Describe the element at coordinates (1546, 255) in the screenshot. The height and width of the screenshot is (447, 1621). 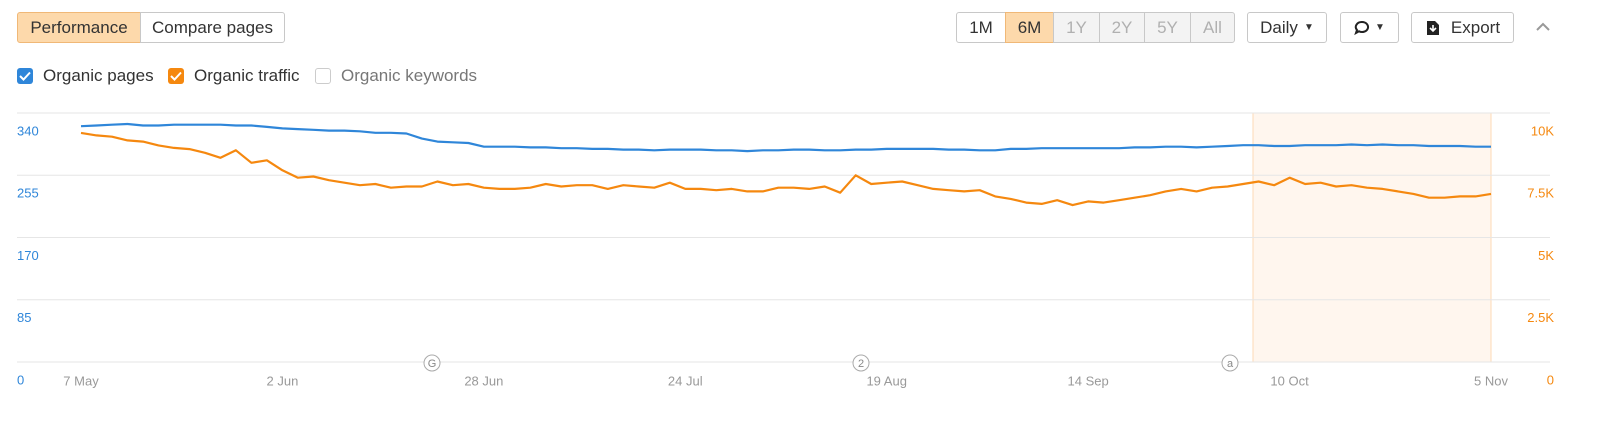
I see `y2-tick-label: 5K` at that location.